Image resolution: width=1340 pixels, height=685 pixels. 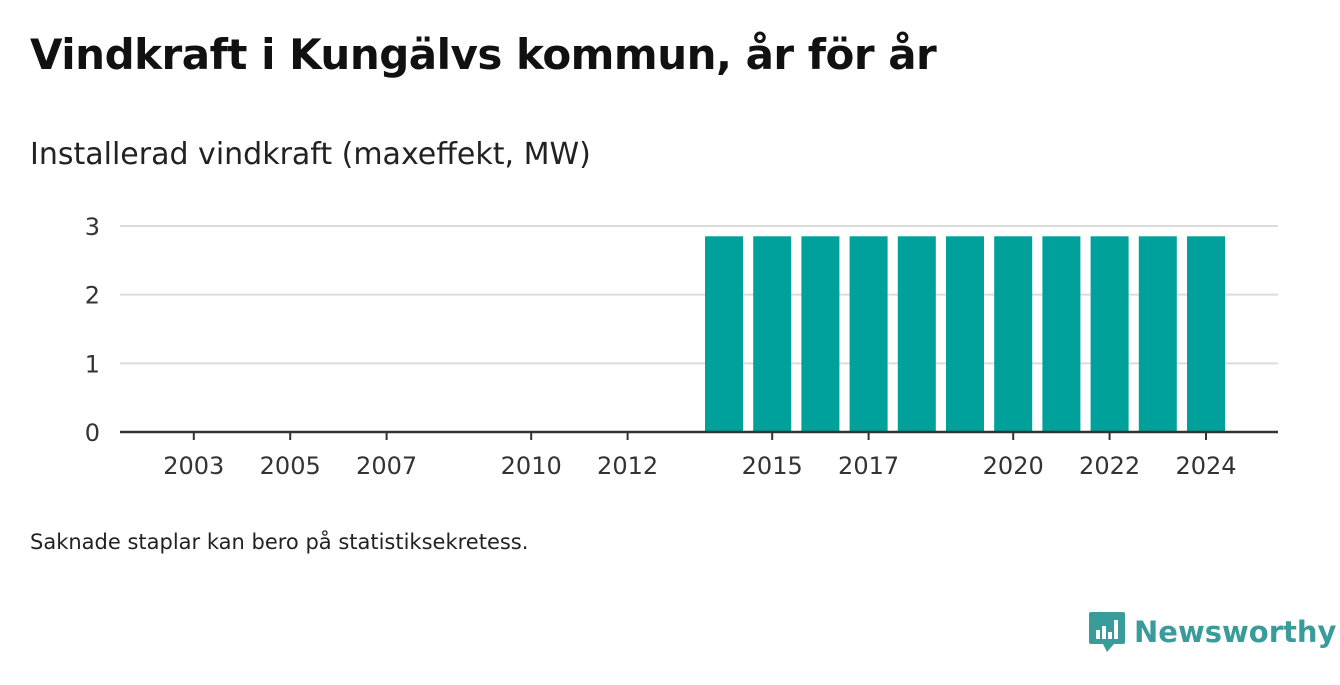 What do you see at coordinates (1109, 466) in the screenshot?
I see `x-tick-label: 2022` at bounding box center [1109, 466].